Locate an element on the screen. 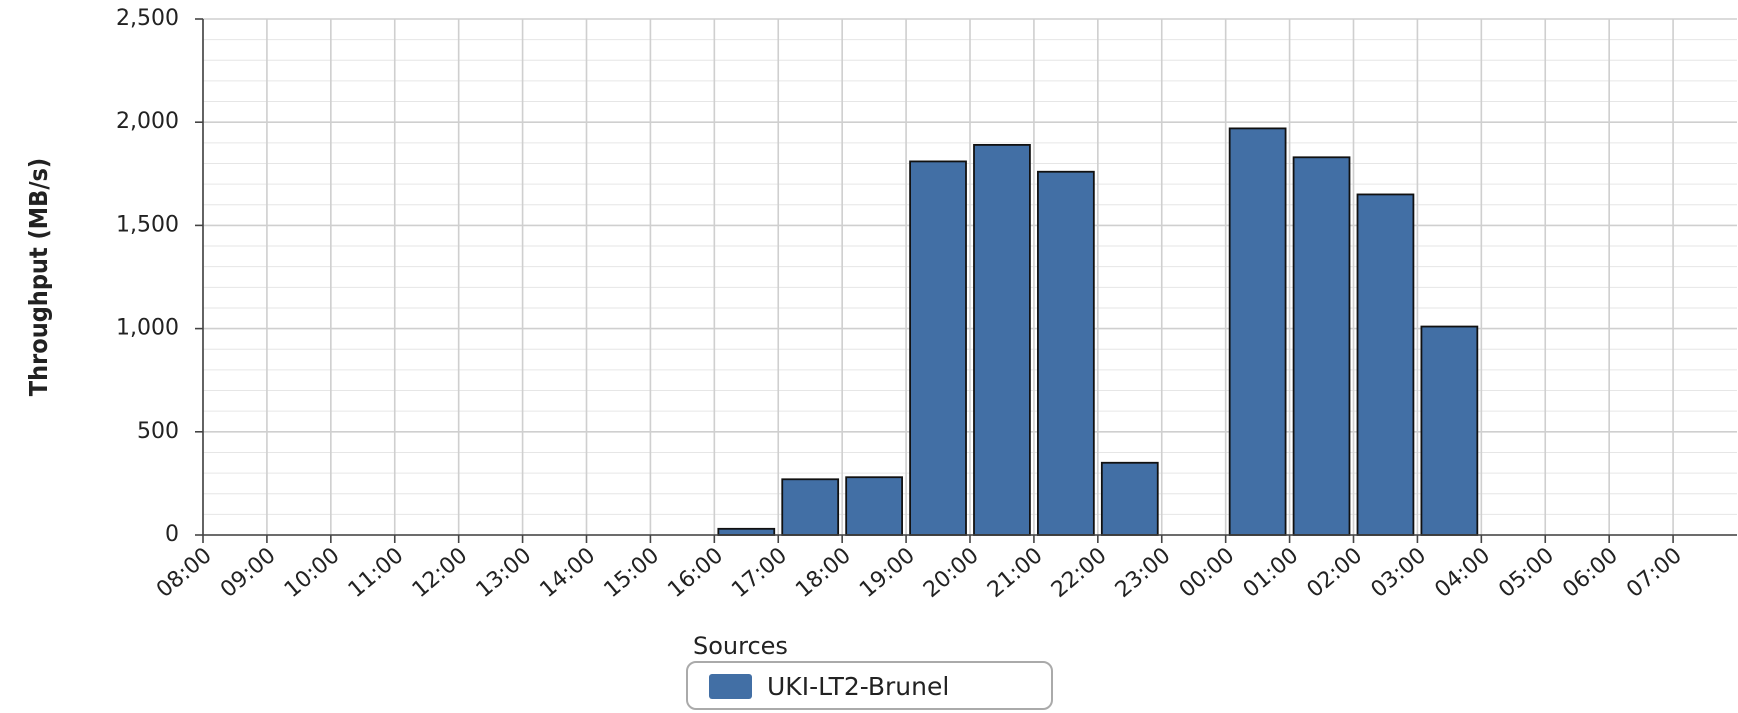  x-tick-label: 19:00 is located at coordinates (887, 573).